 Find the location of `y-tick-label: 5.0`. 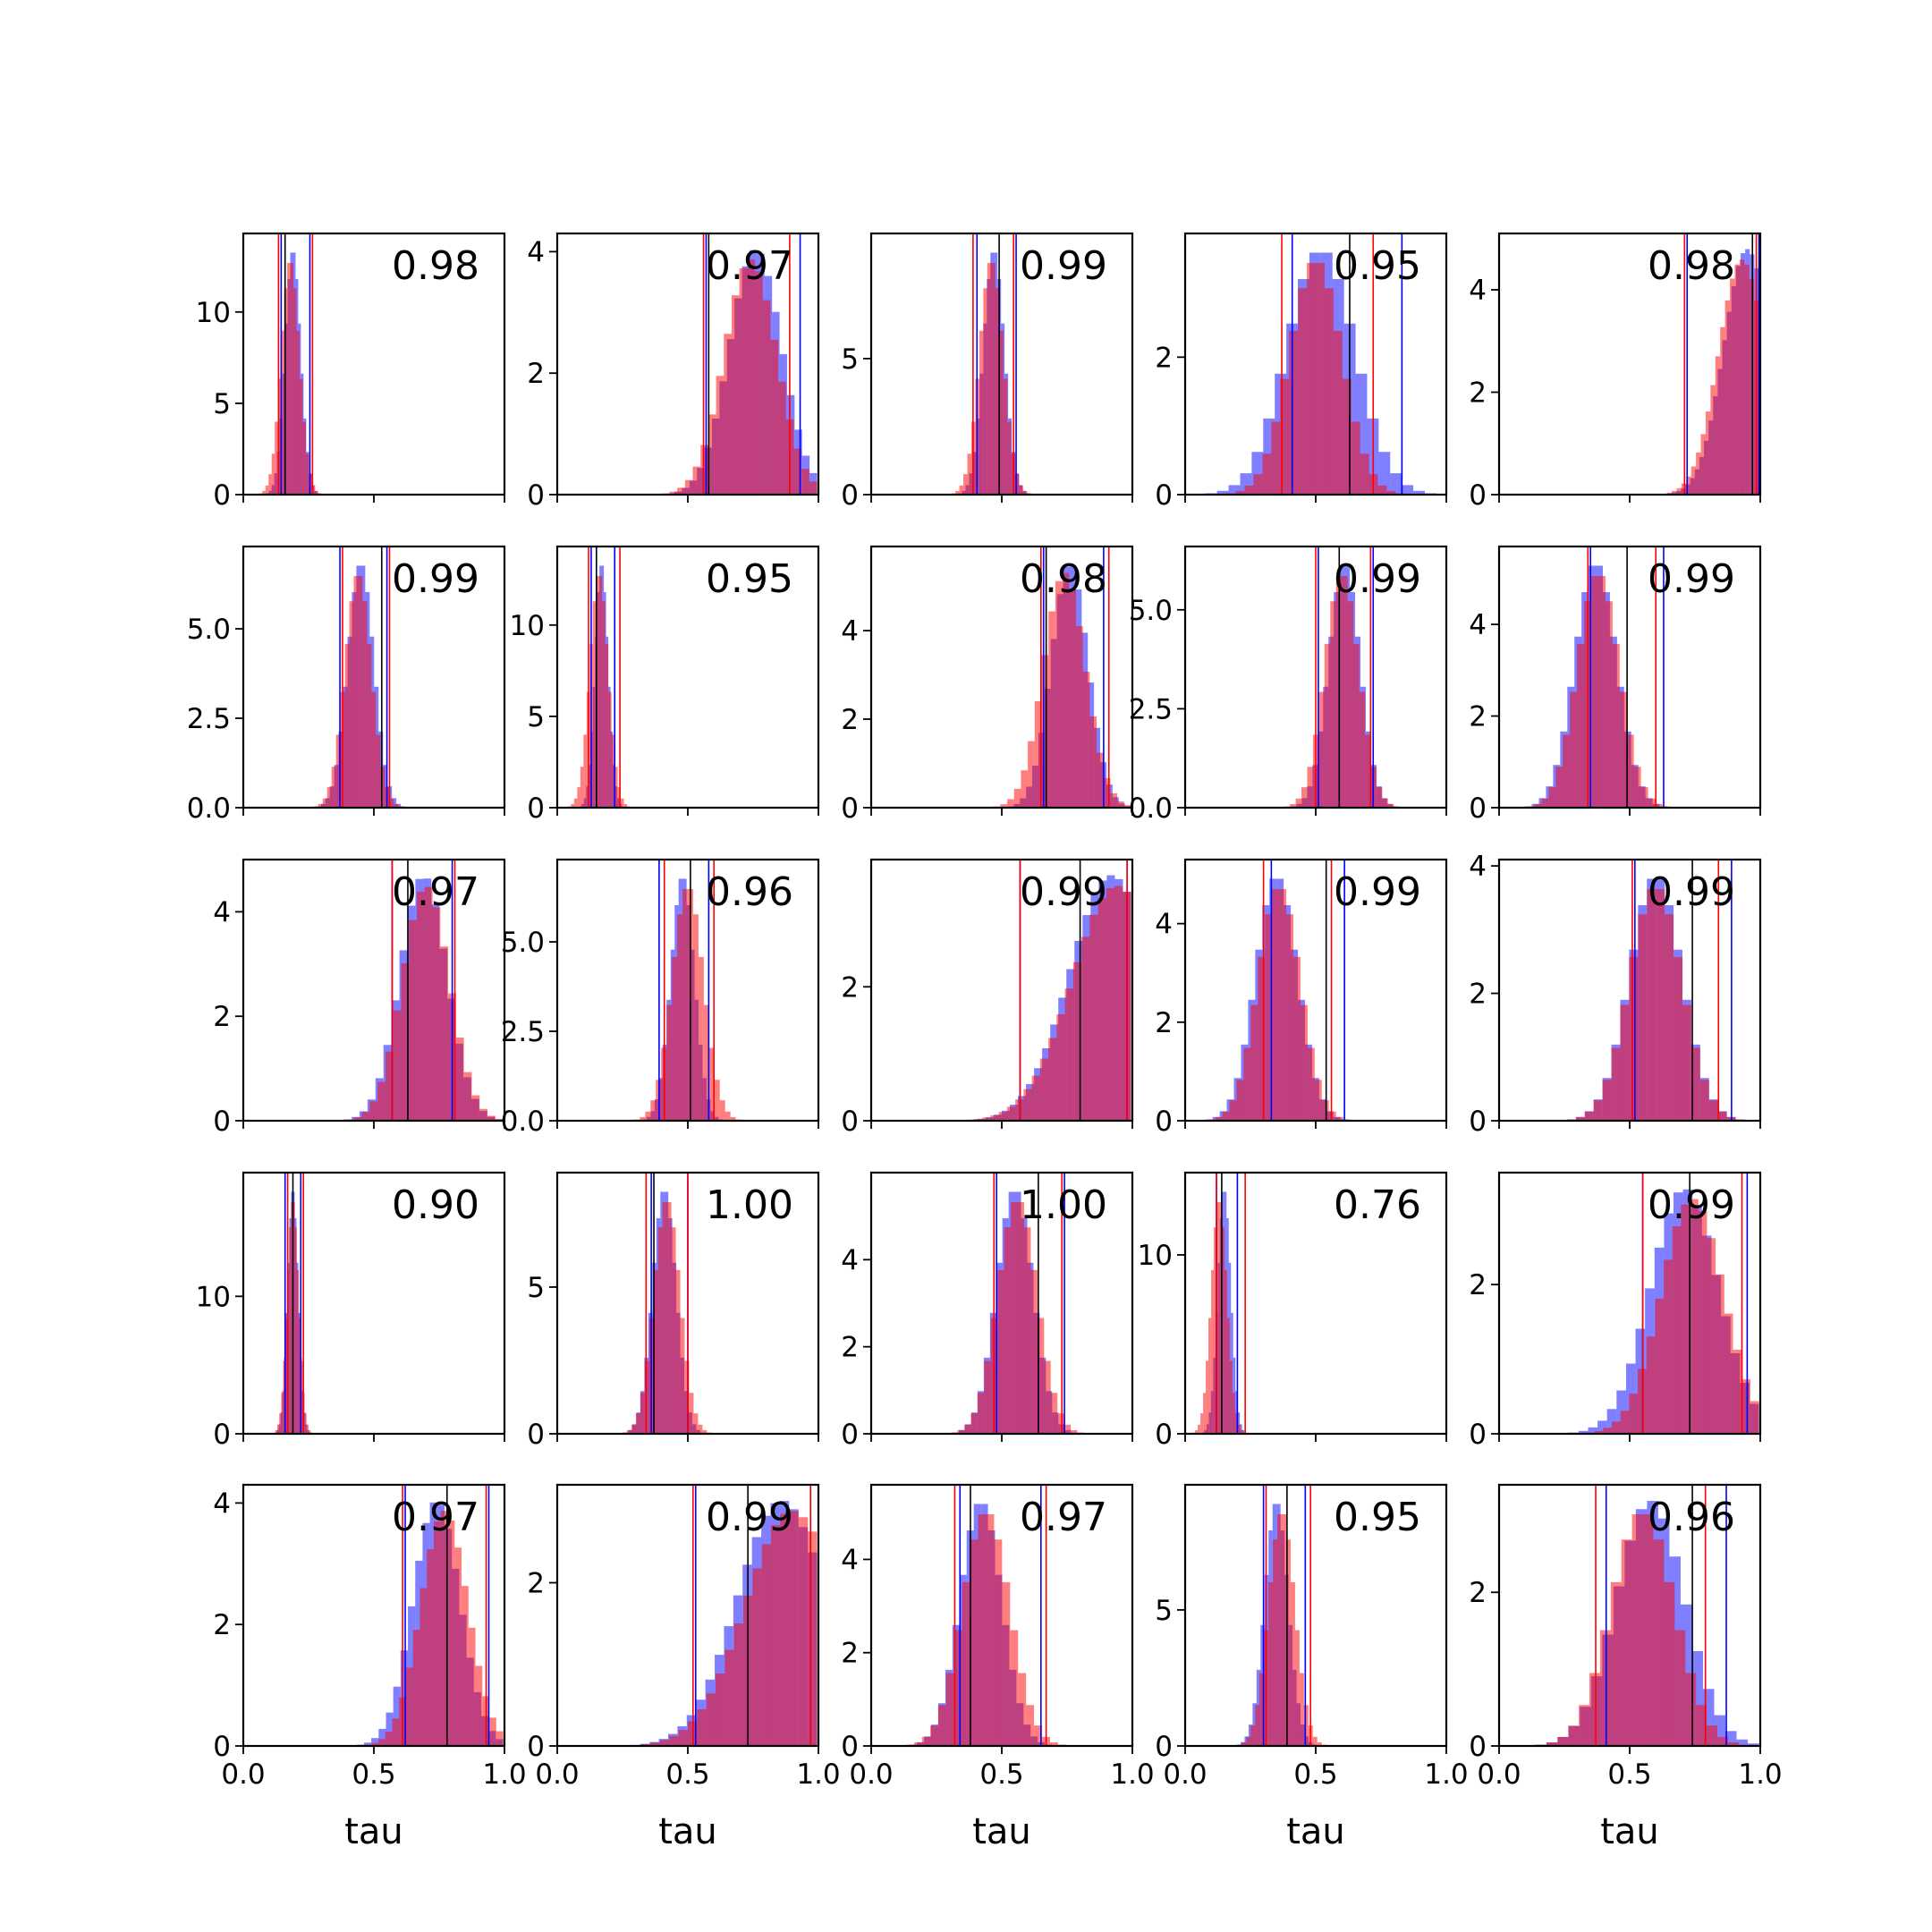

y-tick-label: 5.0 is located at coordinates (523, 943).